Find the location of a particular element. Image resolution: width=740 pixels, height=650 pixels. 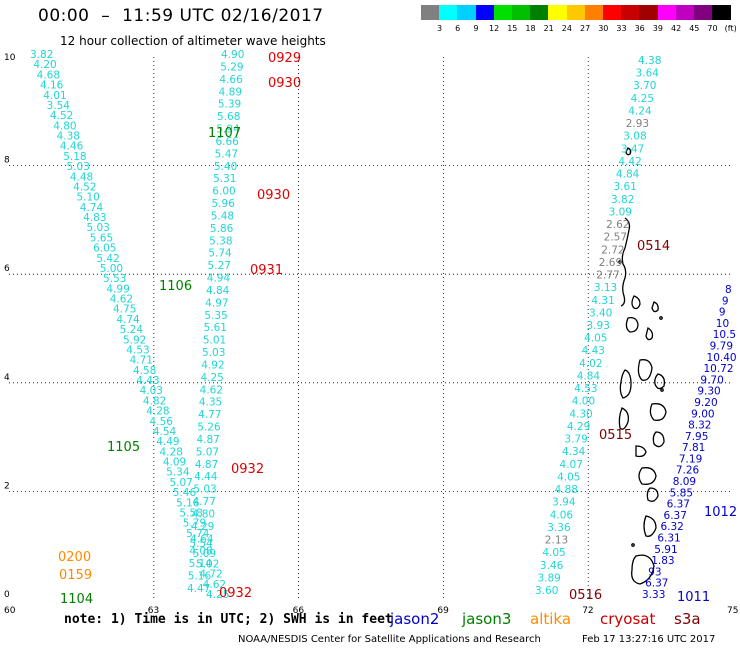

wave-height-value: 2.93 is located at coordinates (637, 124).